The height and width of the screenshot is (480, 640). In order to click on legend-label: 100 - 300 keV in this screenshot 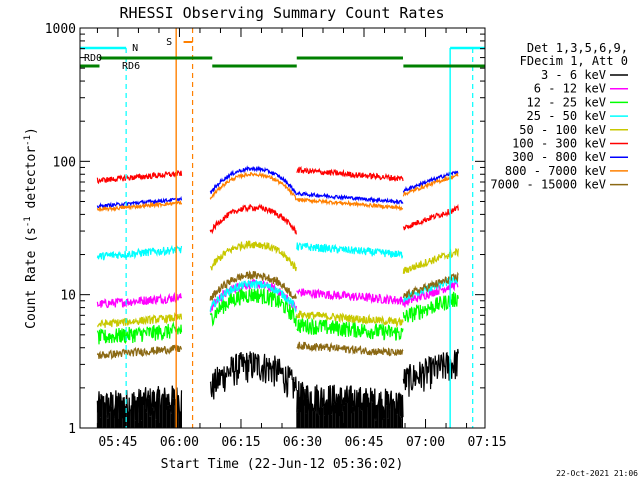, I will do `click(559, 144)`.